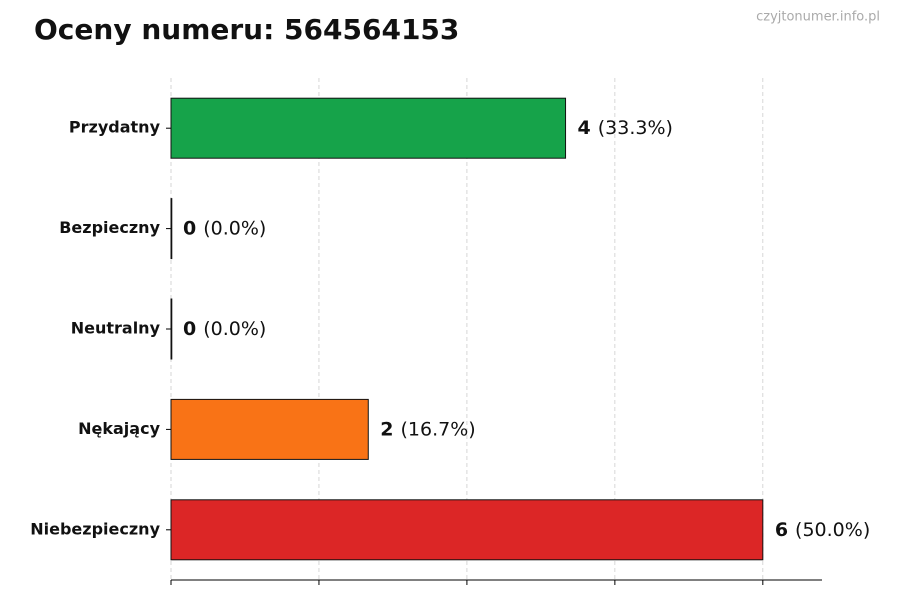 This screenshot has height=600, width=900. What do you see at coordinates (109, 227) in the screenshot?
I see `y-tick-label: Bezpieczny` at bounding box center [109, 227].